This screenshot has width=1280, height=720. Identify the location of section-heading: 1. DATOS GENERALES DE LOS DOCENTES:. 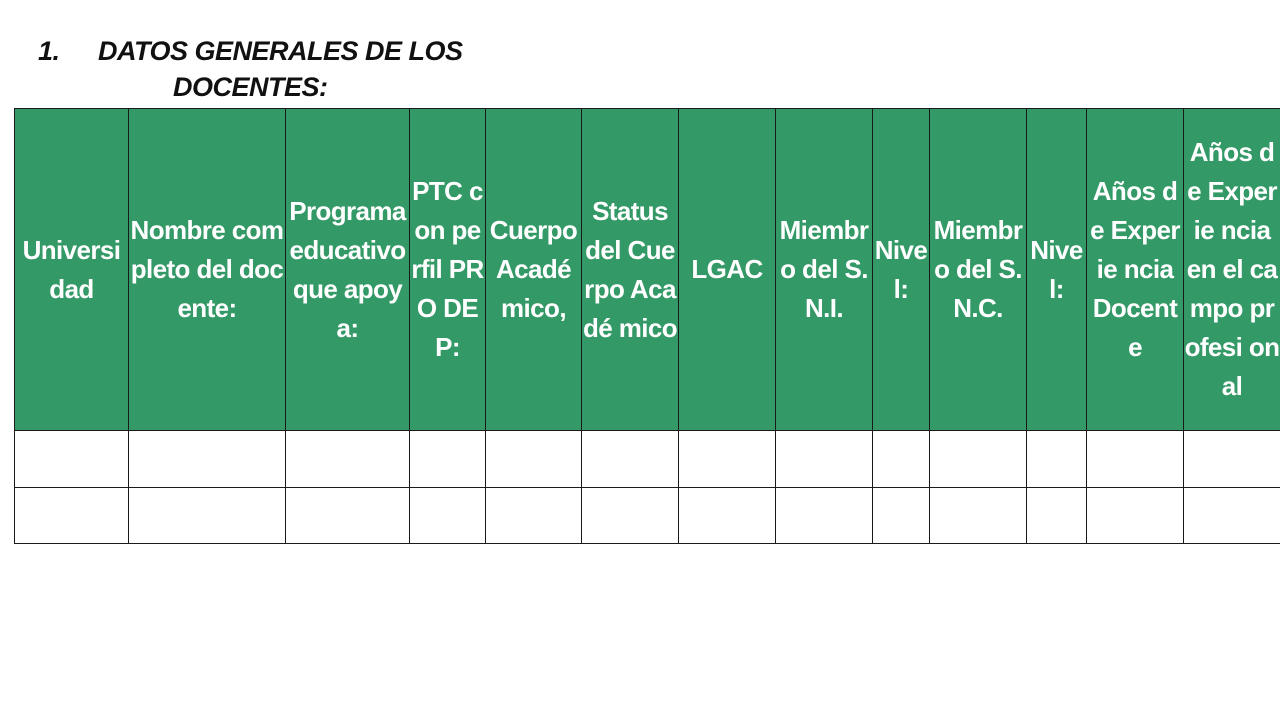
(258, 69).